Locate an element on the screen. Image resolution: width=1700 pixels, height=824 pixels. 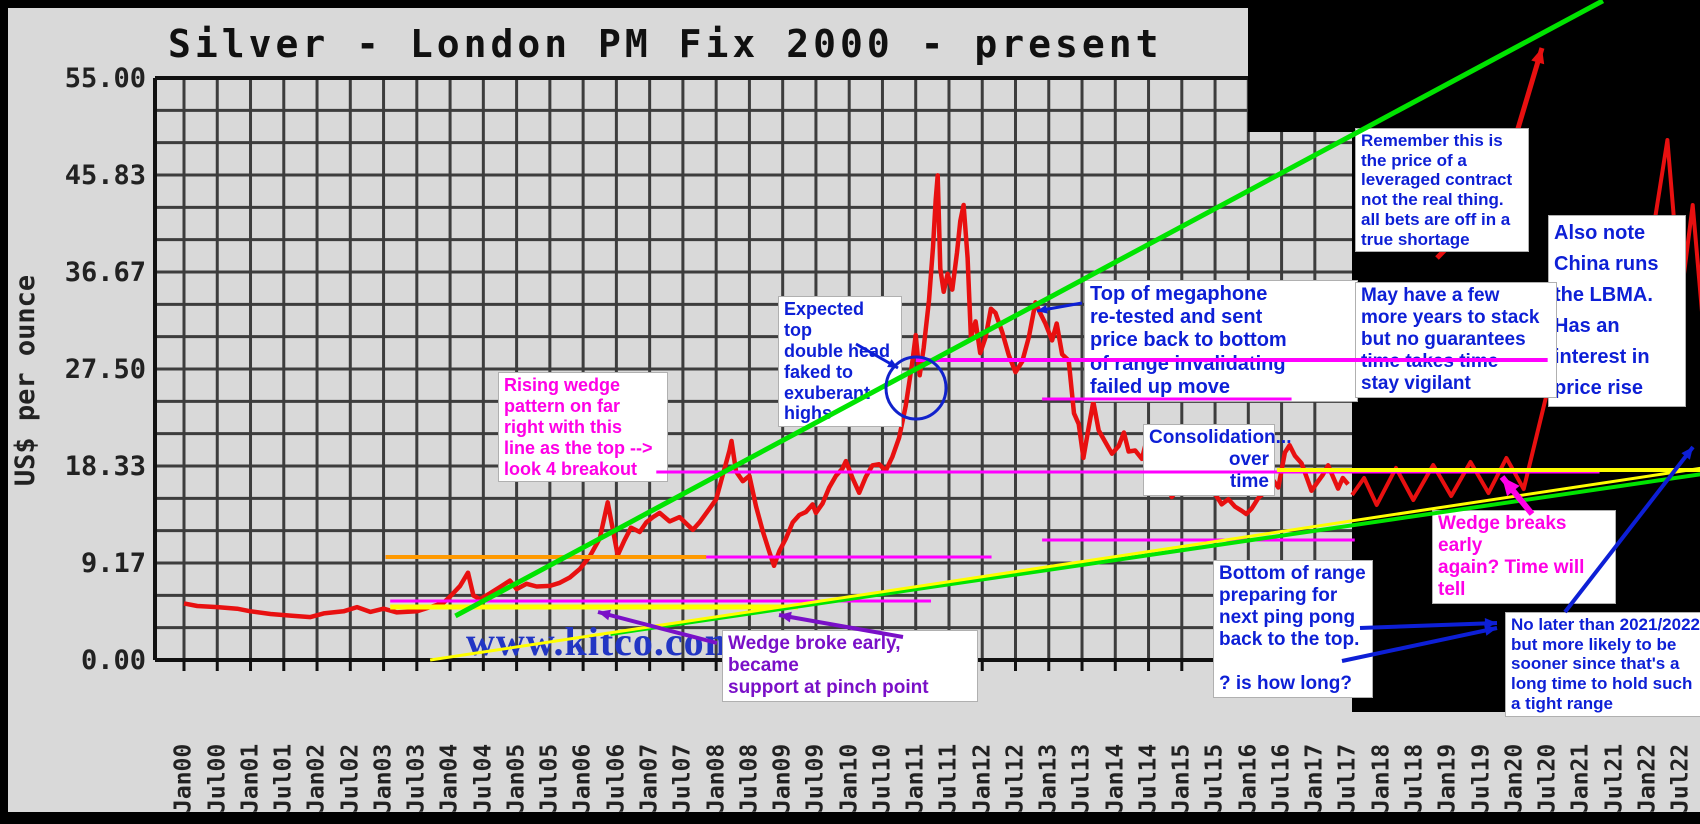
x-tick-label: Jul14 is located at coordinates (1148, 778).